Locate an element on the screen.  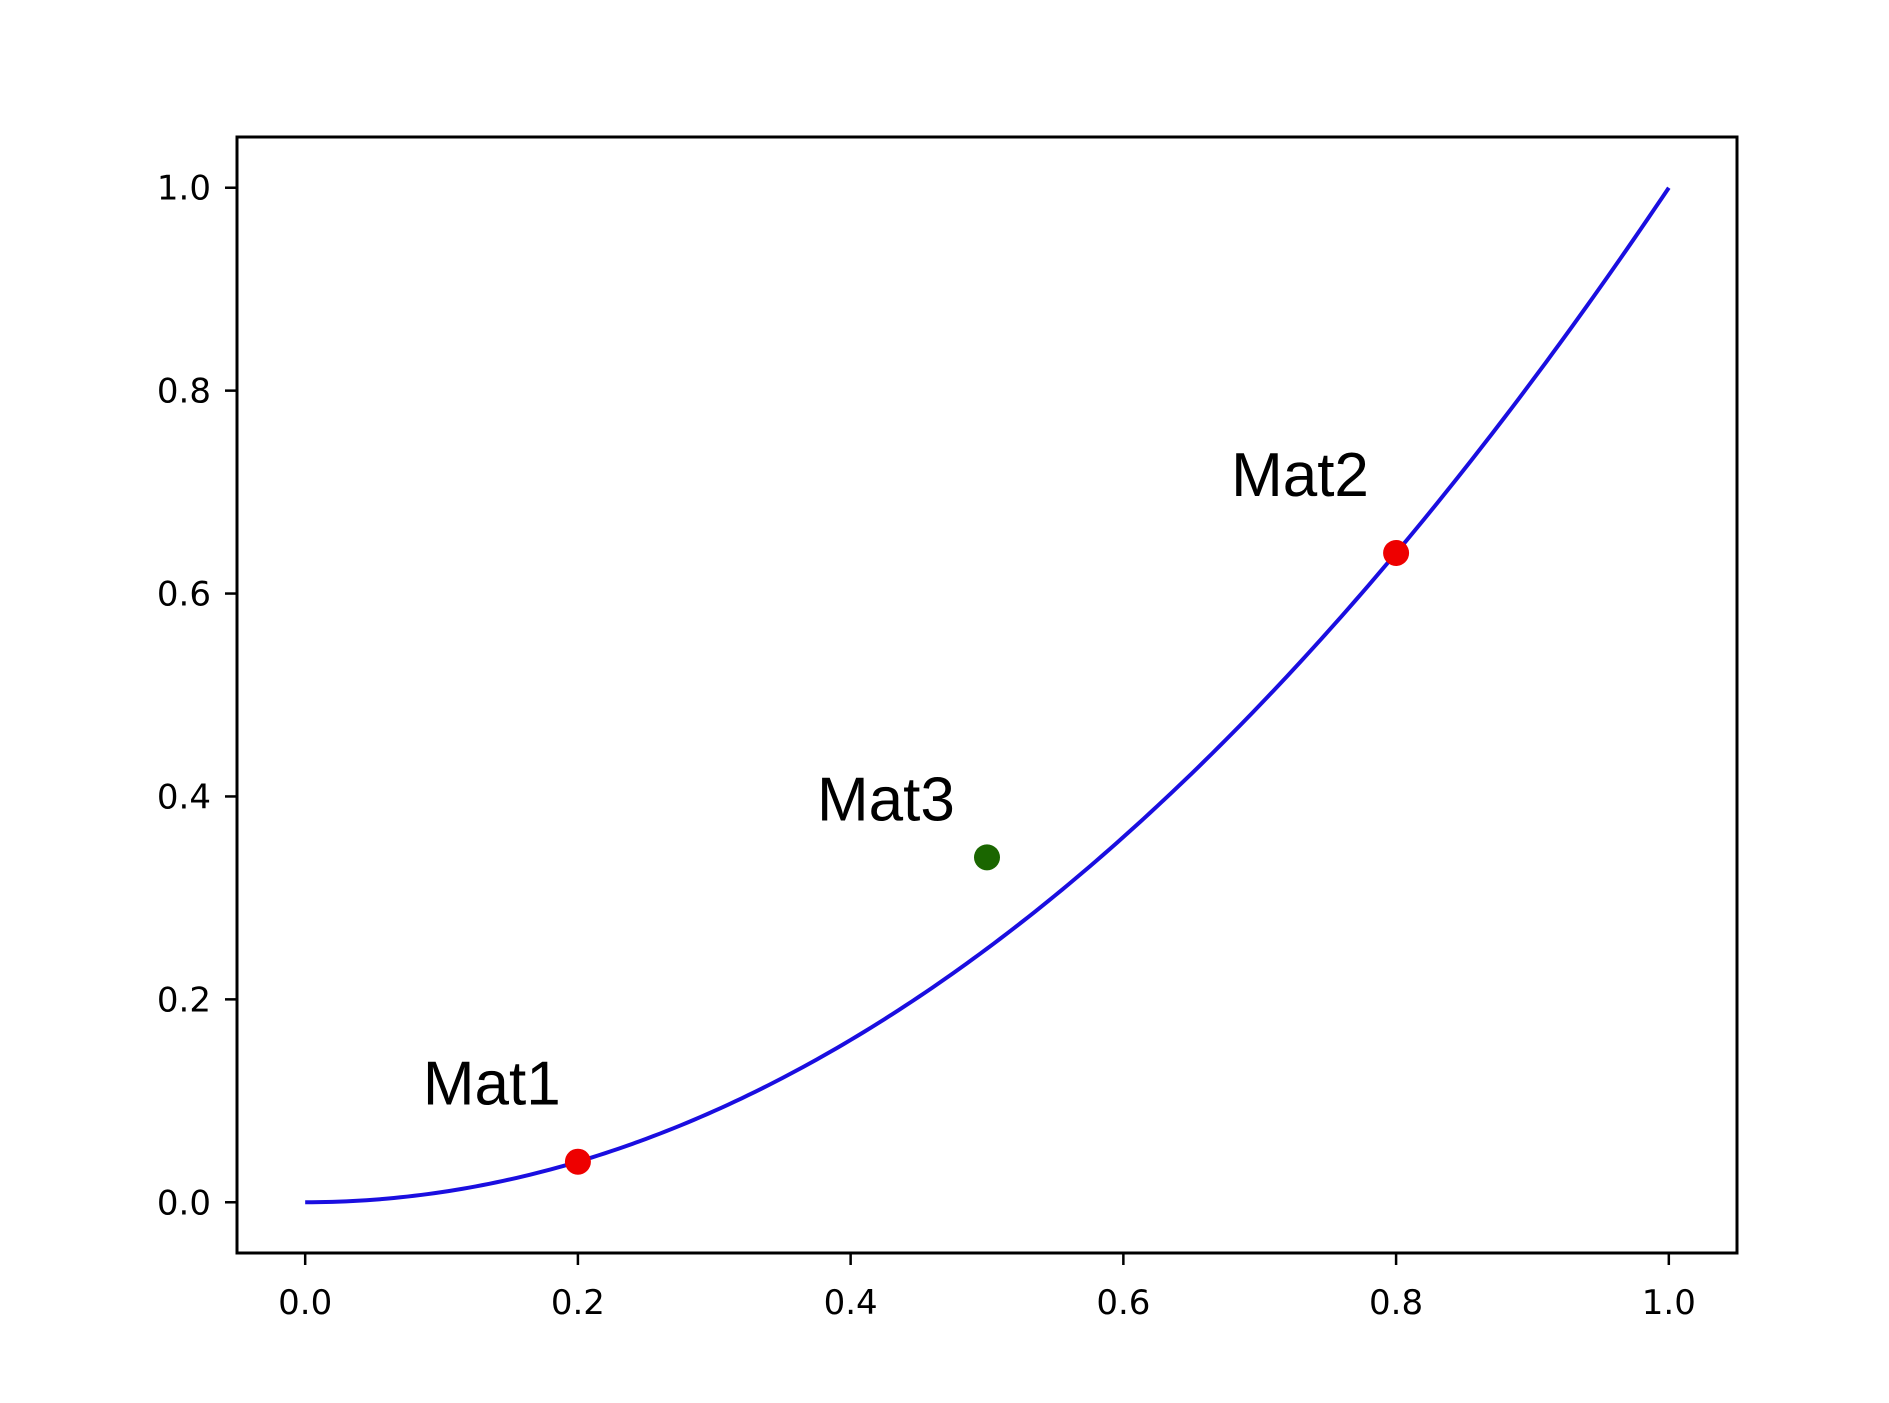
x-tick-label: 0.0 is located at coordinates (305, 1303).